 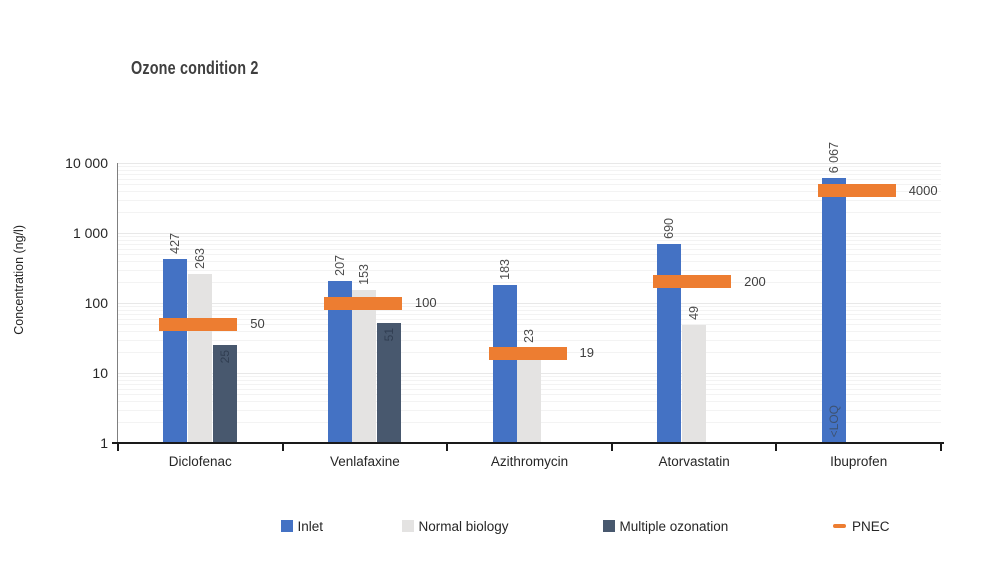 I want to click on pnec-value-label: 19, so click(x=586, y=353).